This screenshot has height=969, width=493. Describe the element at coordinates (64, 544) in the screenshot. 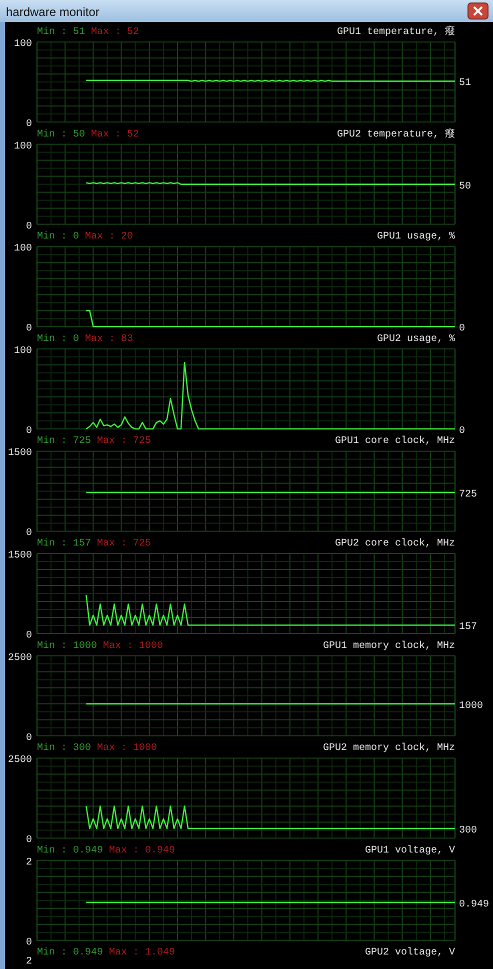

I see `text: Min : 157` at that location.